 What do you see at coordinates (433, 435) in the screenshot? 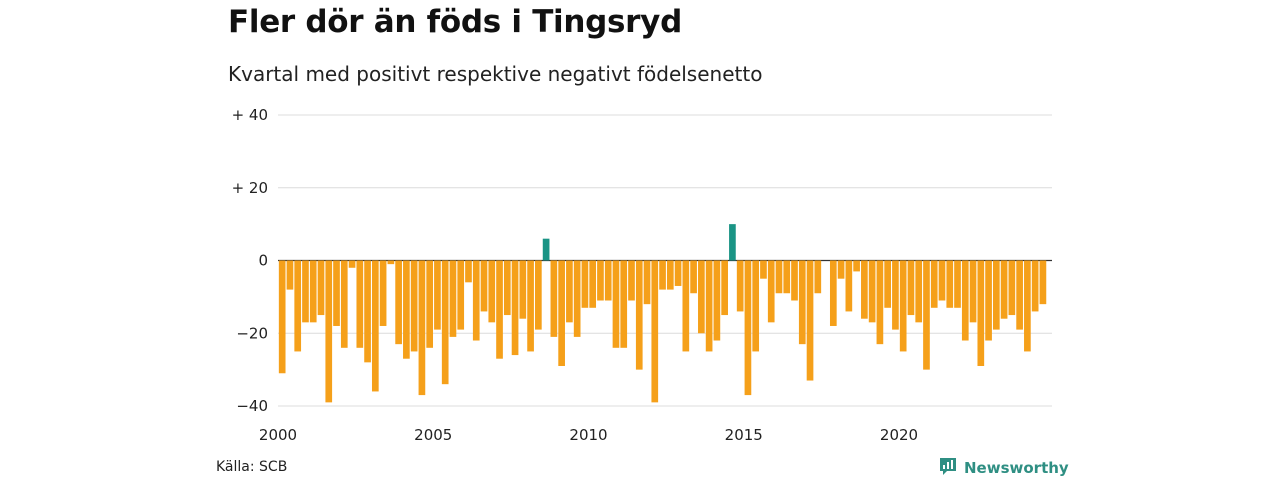
I see `x-tick-label: 2005` at bounding box center [433, 435].